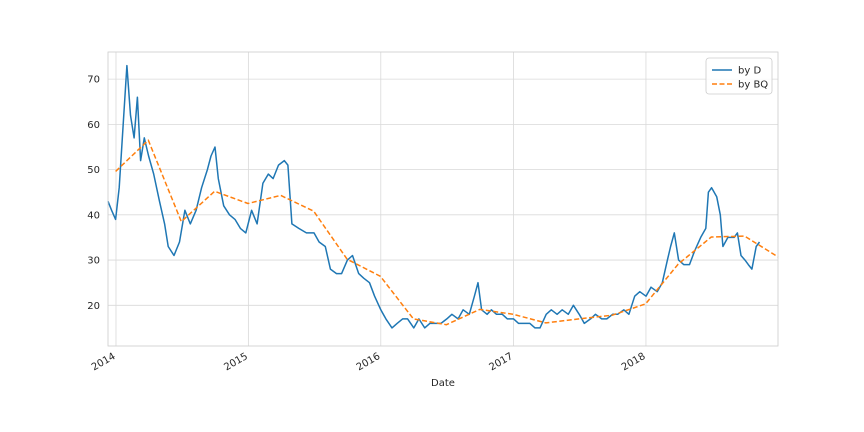 This screenshot has height=432, width=864. Describe the element at coordinates (93, 215) in the screenshot. I see `y-tick-label: 40` at that location.